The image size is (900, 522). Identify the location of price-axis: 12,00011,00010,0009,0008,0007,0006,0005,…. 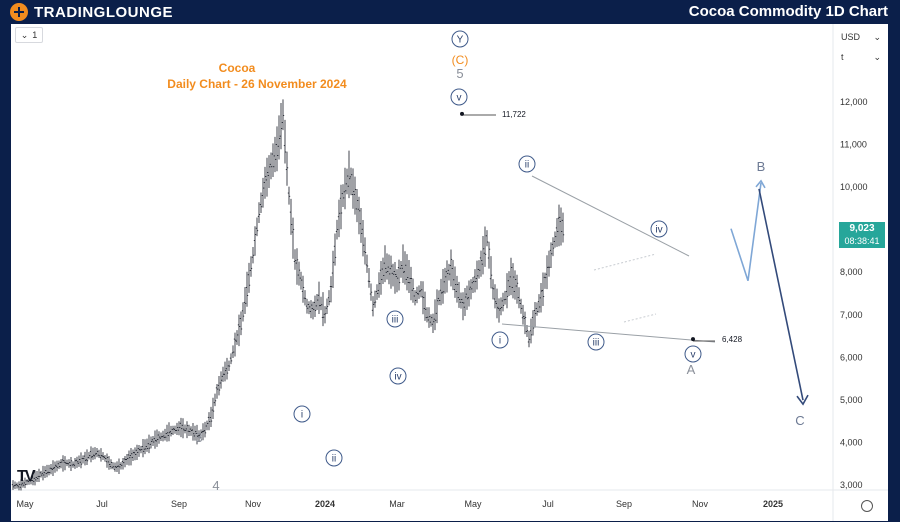
(854, 293).